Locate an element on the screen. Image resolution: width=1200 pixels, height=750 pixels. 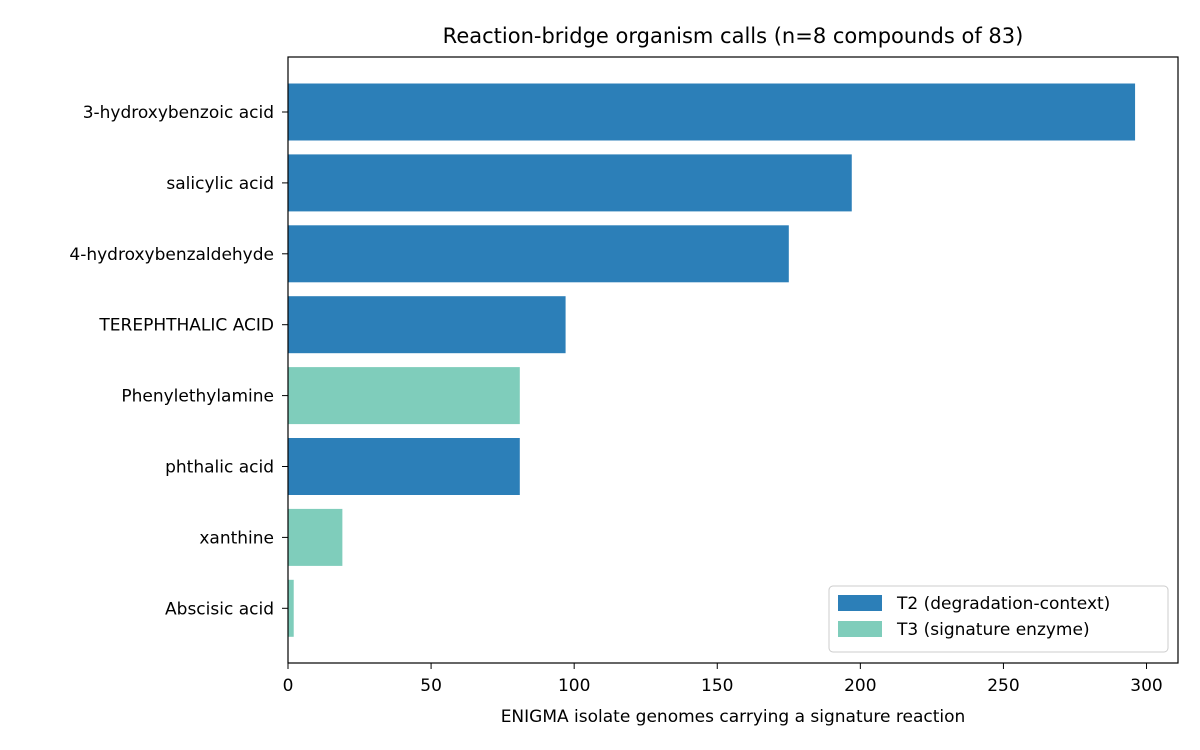
x-tick-label: 300 is located at coordinates (1146, 686).